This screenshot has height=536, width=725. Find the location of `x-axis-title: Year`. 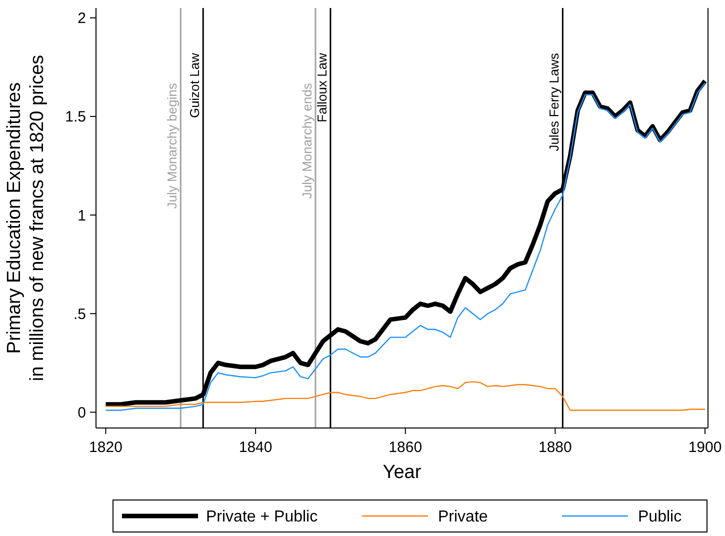

x-axis-title: Year is located at coordinates (402, 472).